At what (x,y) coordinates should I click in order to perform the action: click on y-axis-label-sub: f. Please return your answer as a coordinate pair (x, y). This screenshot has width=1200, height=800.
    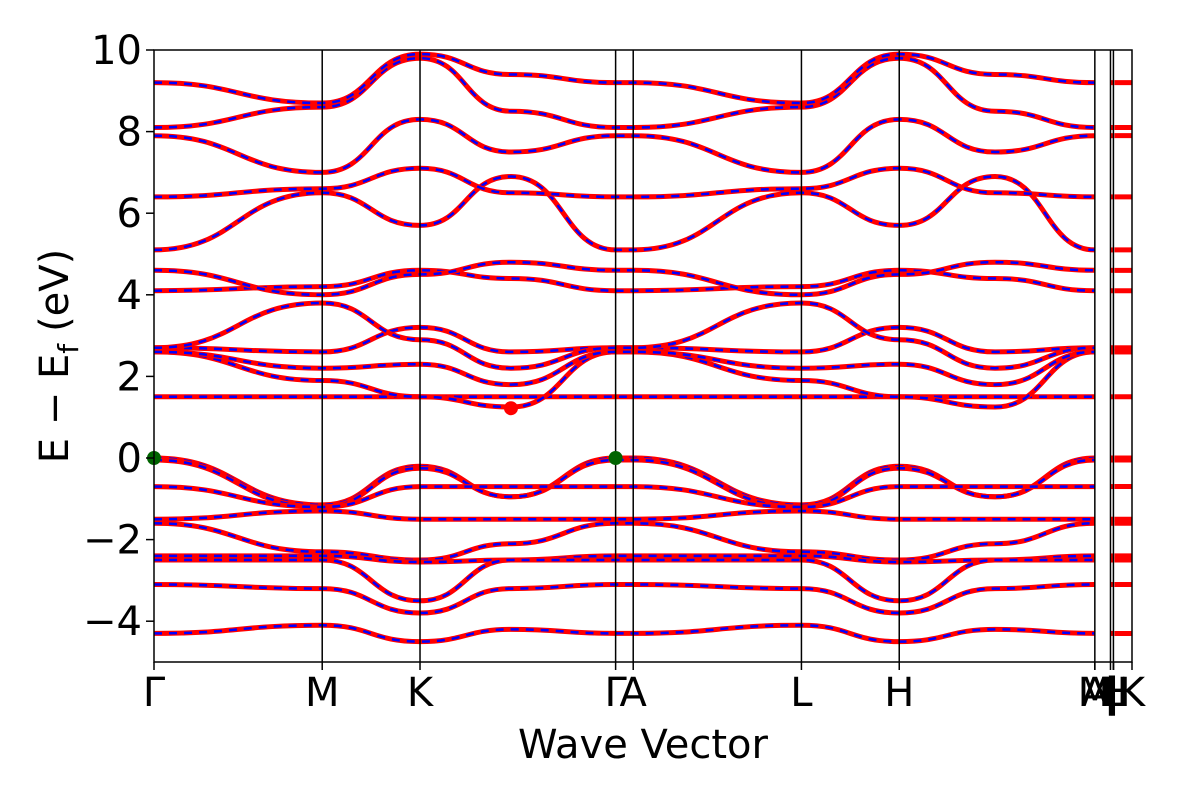
    Looking at the image, I should click on (68, 348).